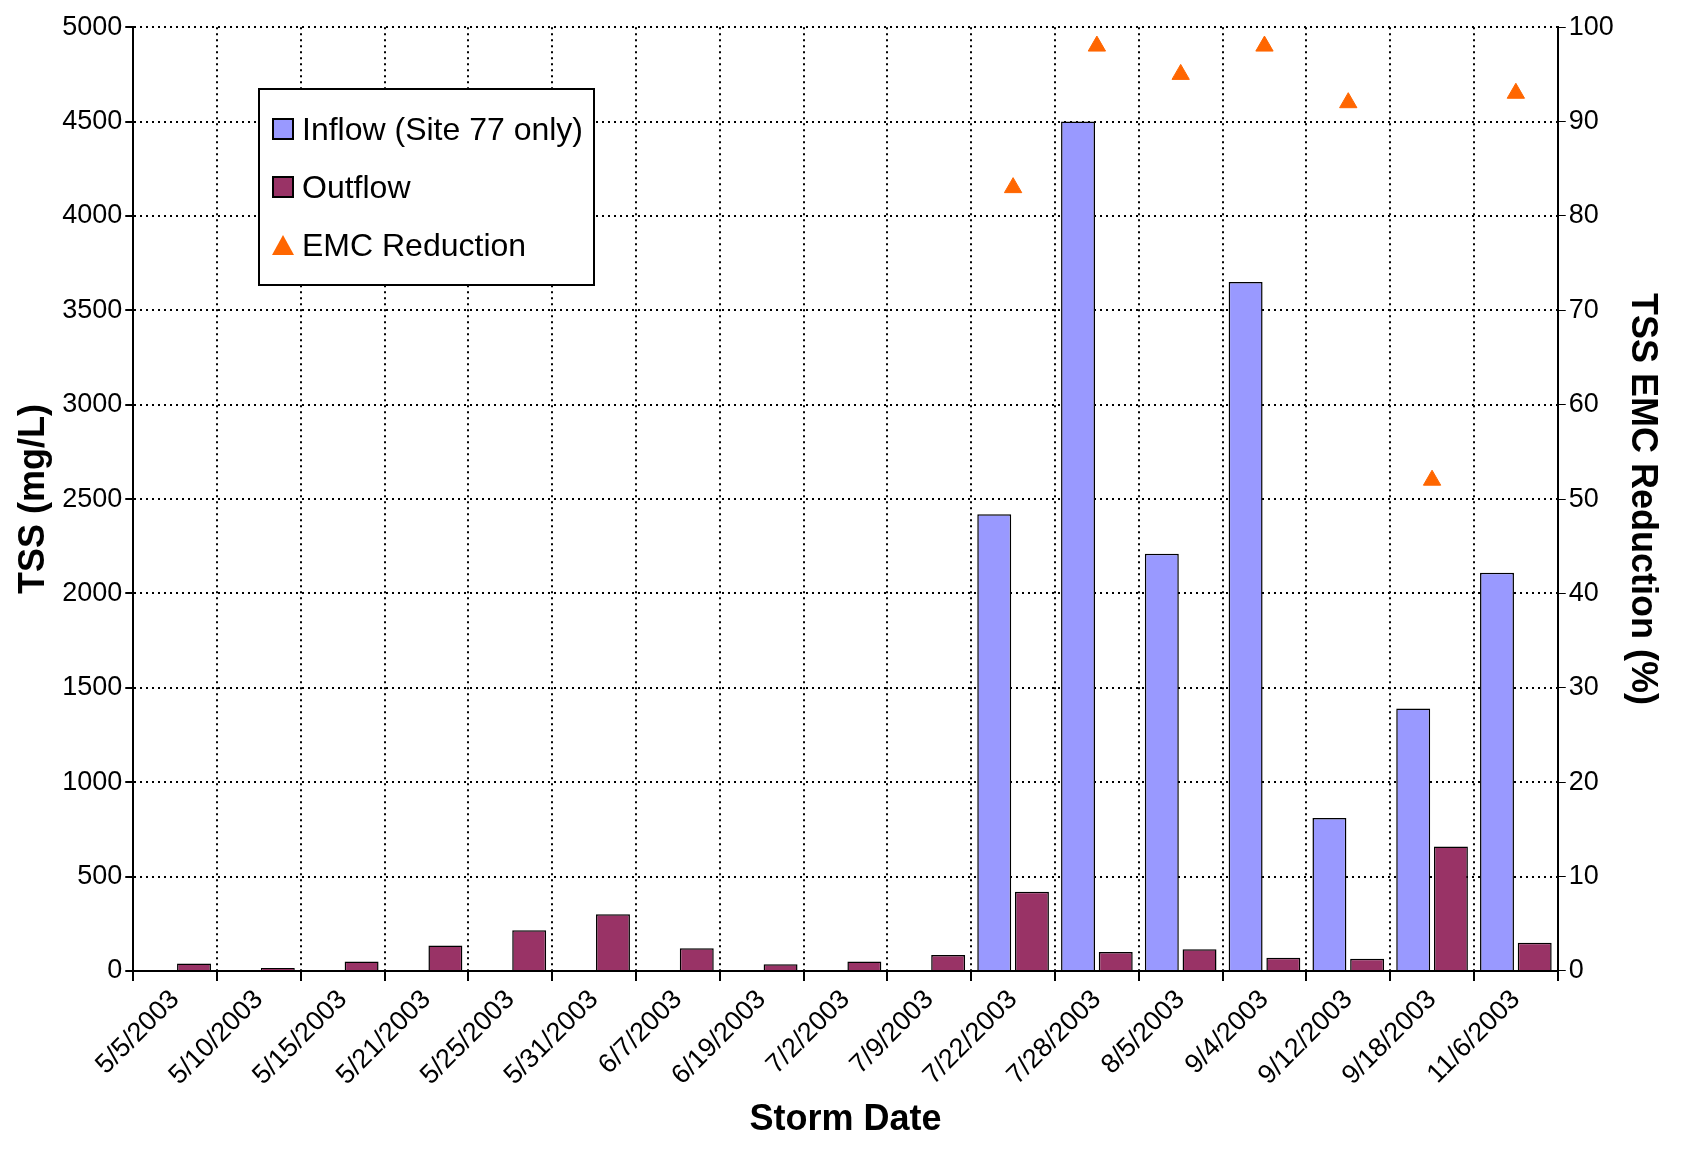 The image size is (1690, 1158). I want to click on y2-tick-label: 0, so click(1576, 969).